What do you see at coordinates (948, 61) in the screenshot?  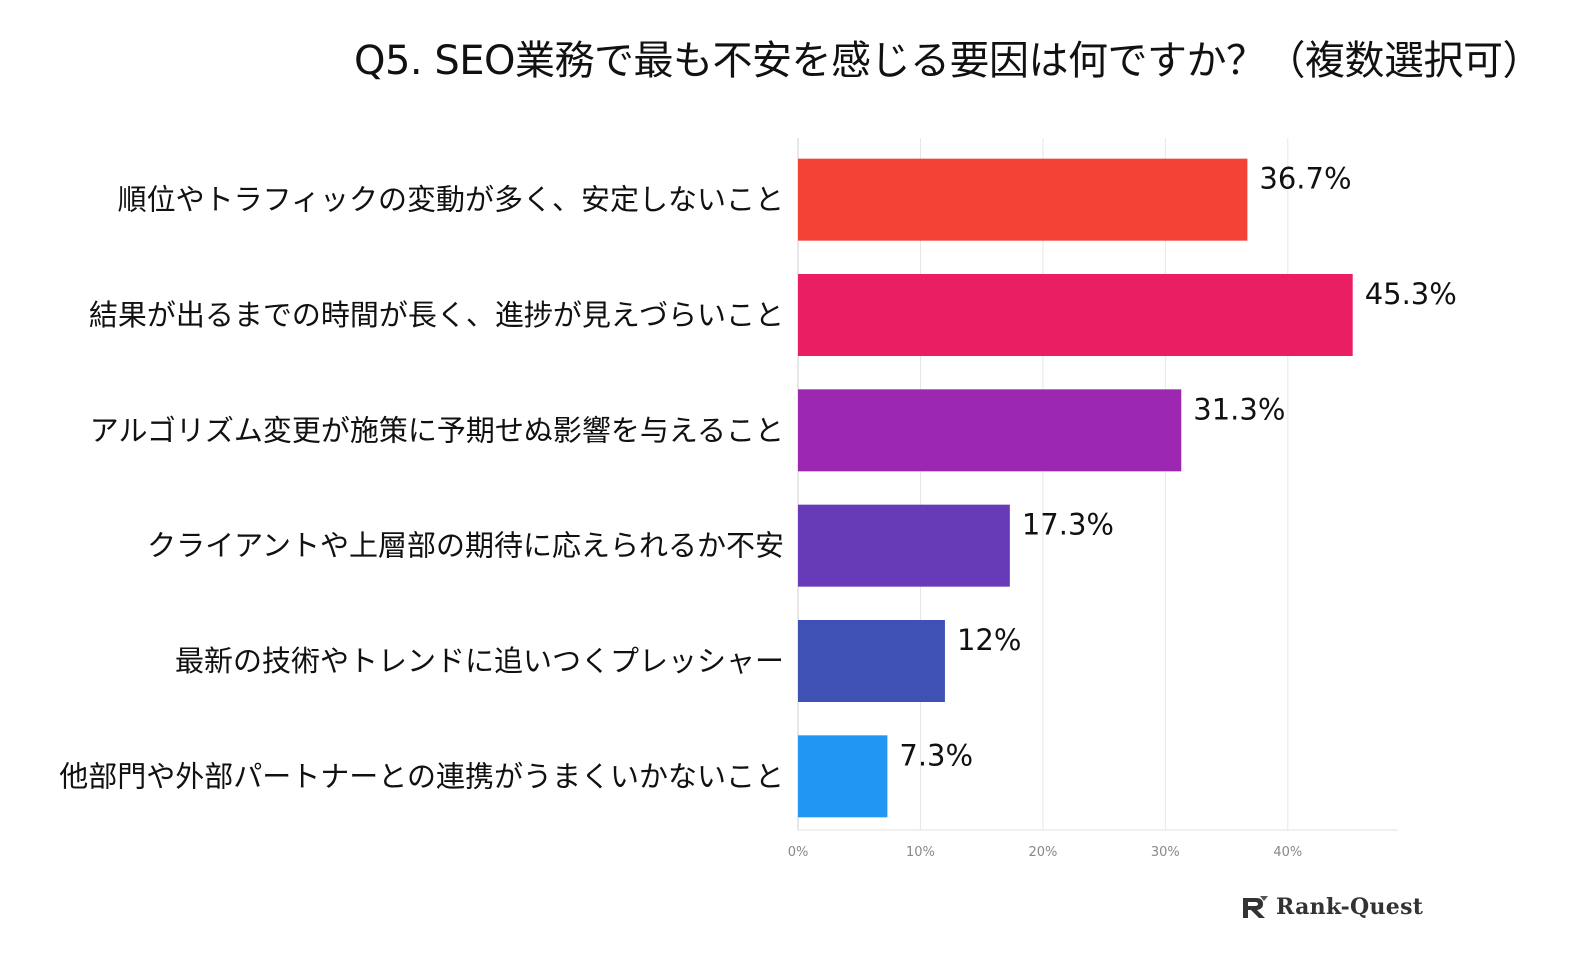 I see `chart-title: Q5. SEO業務で最も不安を感じる要因は何ですか？（複数選択可）` at bounding box center [948, 61].